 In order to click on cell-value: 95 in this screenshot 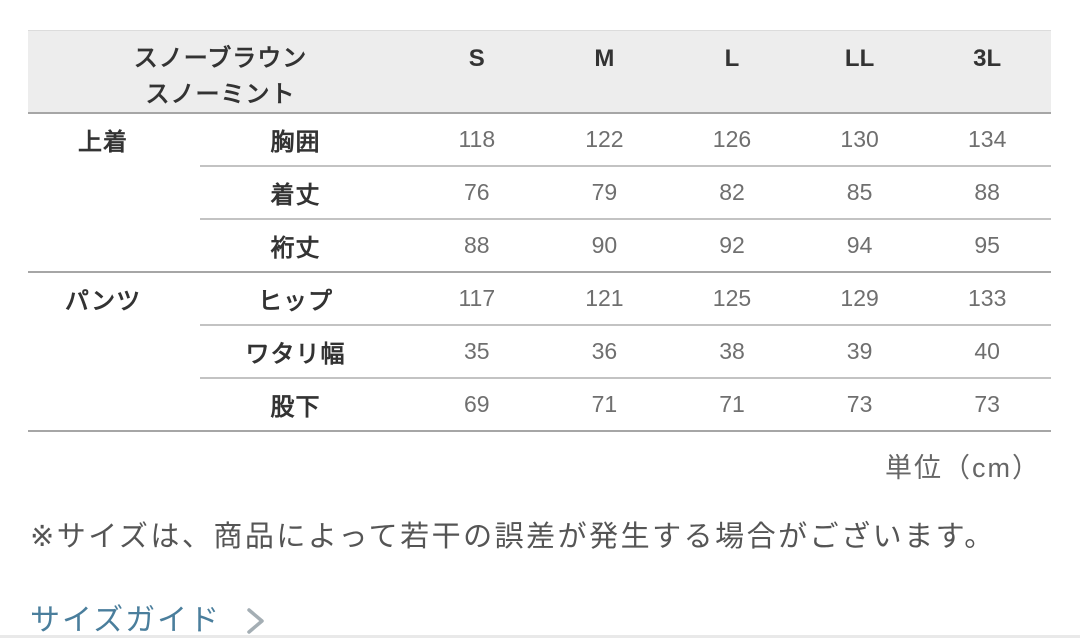, I will do `click(987, 245)`.